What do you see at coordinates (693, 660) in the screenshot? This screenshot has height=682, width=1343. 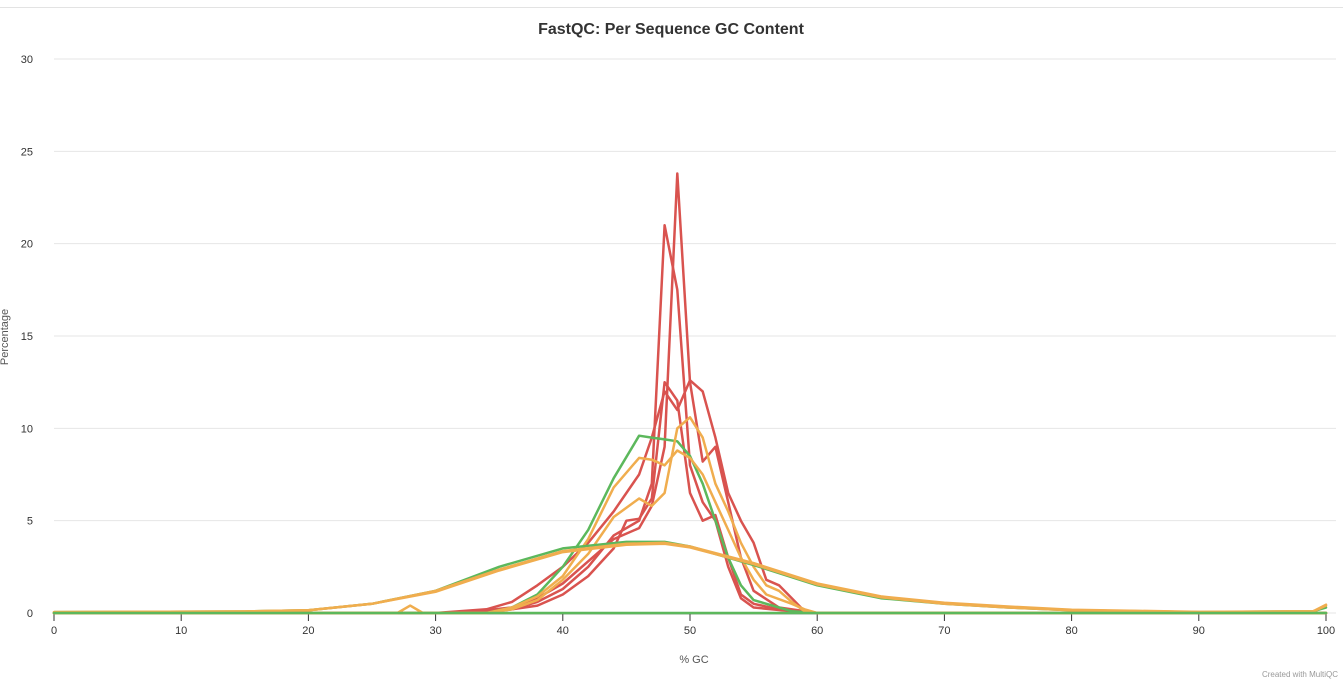 I see `x-axis-label: % GC` at bounding box center [693, 660].